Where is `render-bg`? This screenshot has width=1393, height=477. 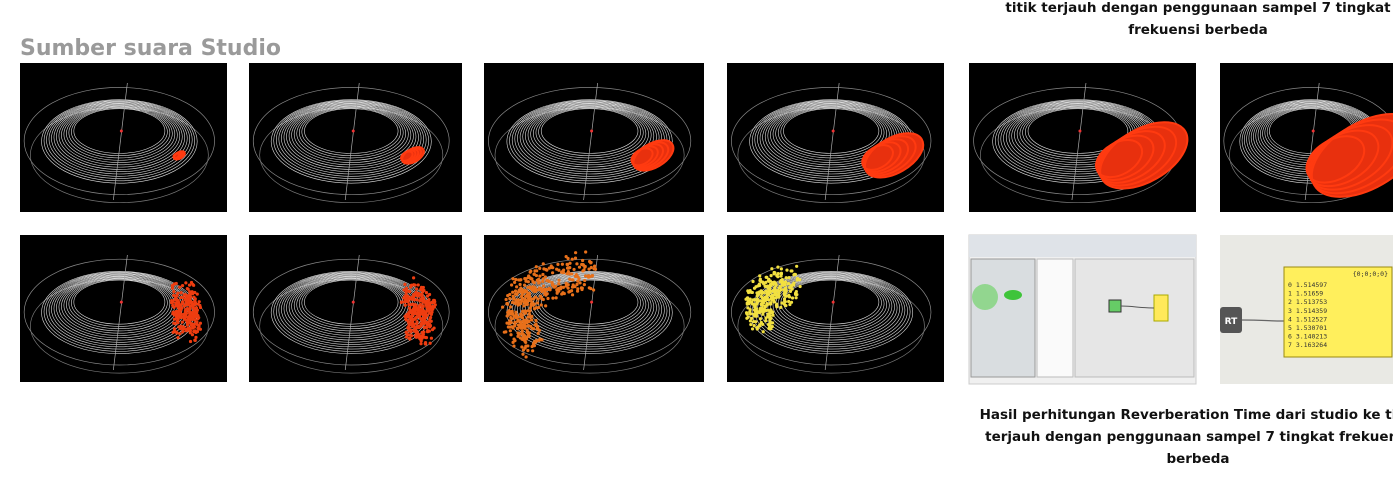 render-bg is located at coordinates (594, 308).